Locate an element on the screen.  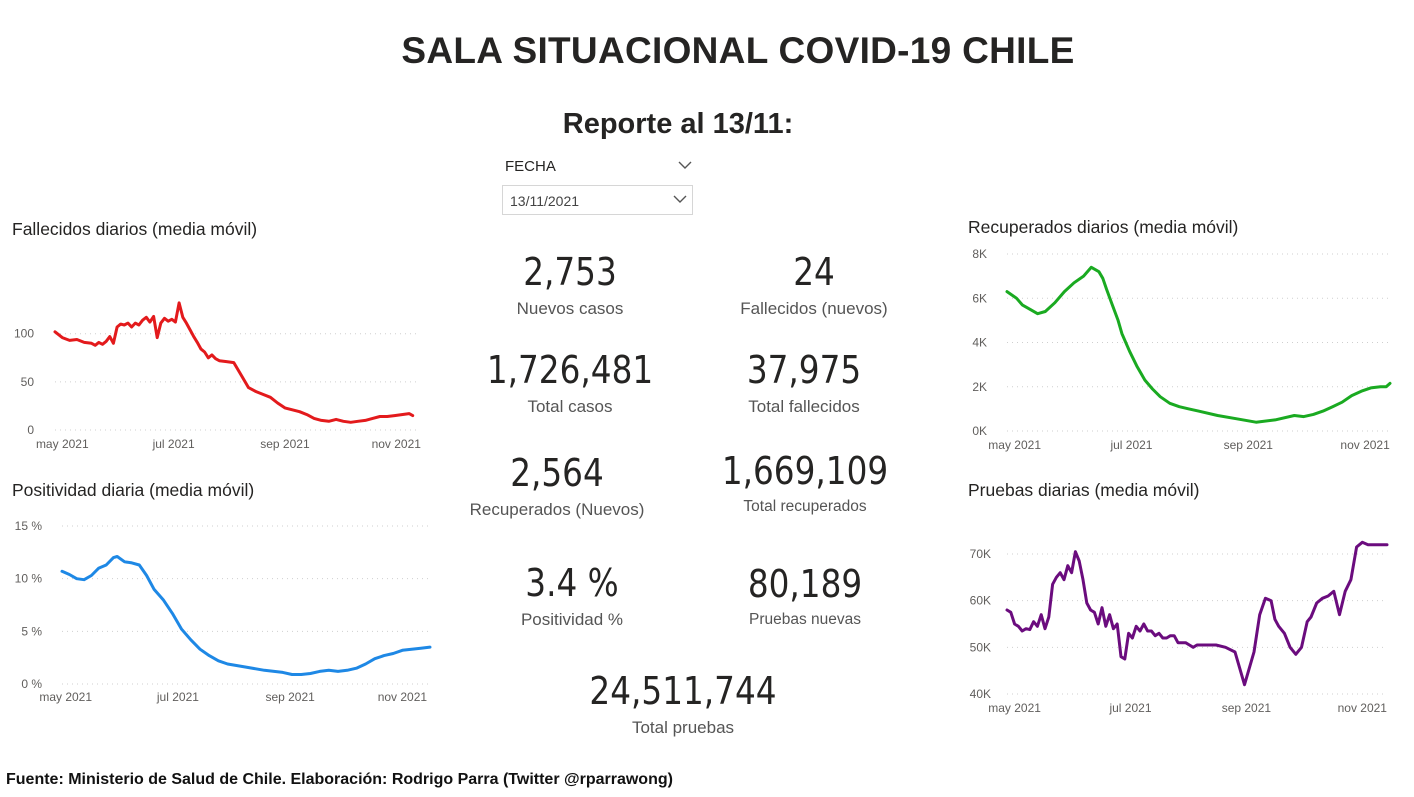
kpi-card-total-casos: 1,726,481 Total casos is located at coordinates (570, 383).